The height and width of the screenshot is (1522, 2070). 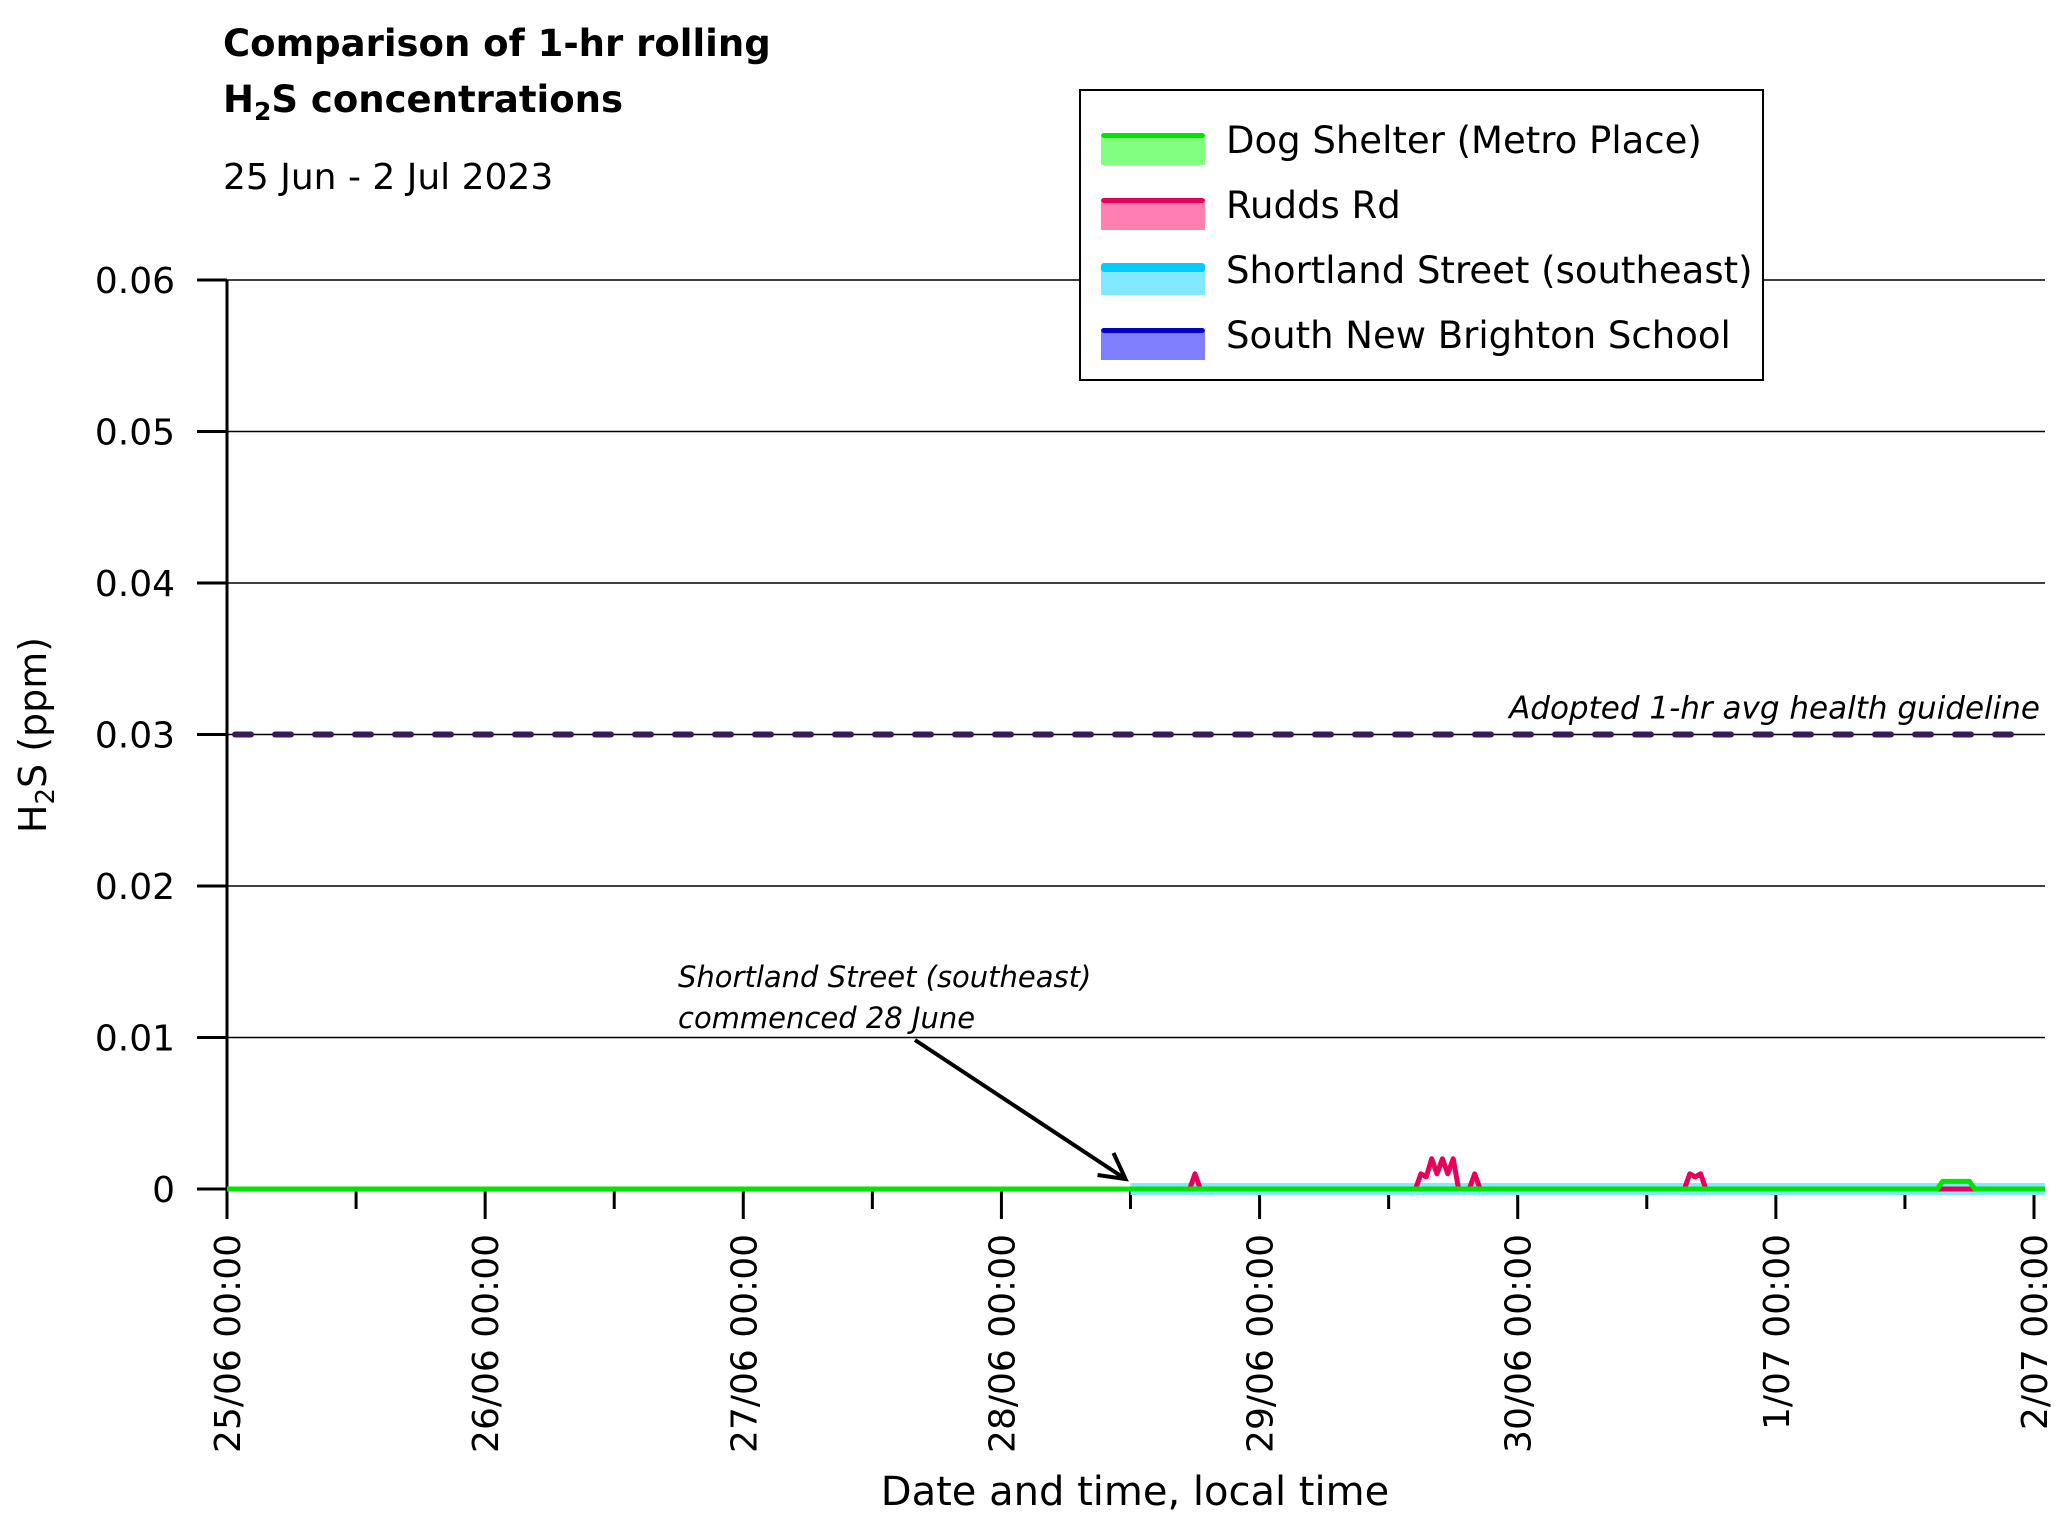 I want to click on legend-label-rudds-rd: Rudds Rd, so click(x=1313, y=205).